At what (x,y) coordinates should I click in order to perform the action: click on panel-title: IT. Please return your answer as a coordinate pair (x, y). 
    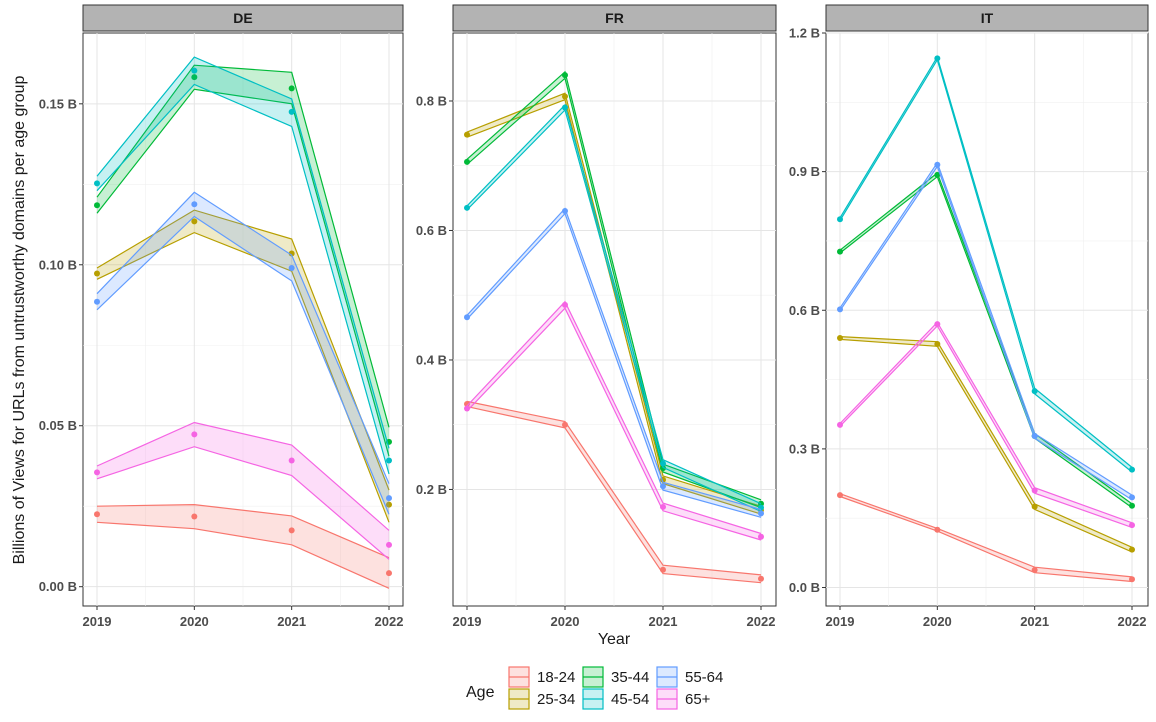
    Looking at the image, I should click on (987, 18).